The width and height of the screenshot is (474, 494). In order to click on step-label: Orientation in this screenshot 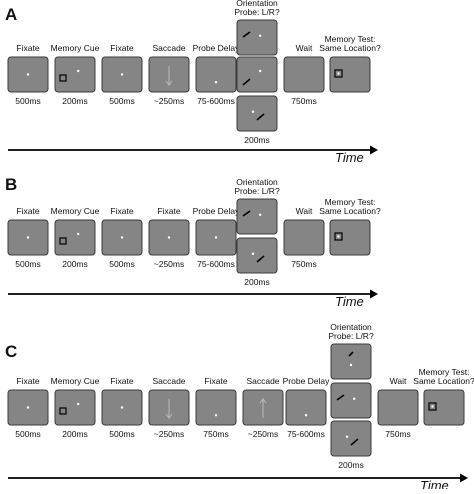, I will do `click(257, 4)`.